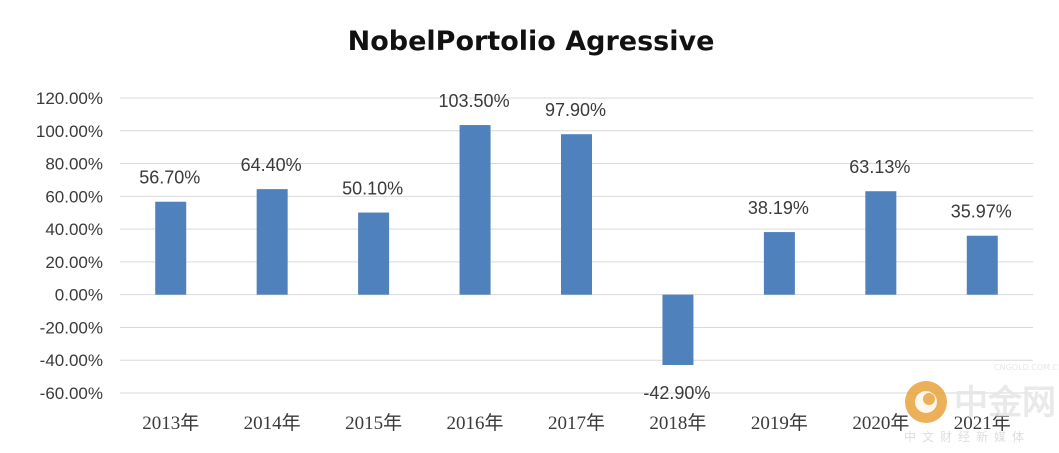 This screenshot has height=453, width=1059. Describe the element at coordinates (575, 110) in the screenshot. I see `data-label: 97.90%` at that location.